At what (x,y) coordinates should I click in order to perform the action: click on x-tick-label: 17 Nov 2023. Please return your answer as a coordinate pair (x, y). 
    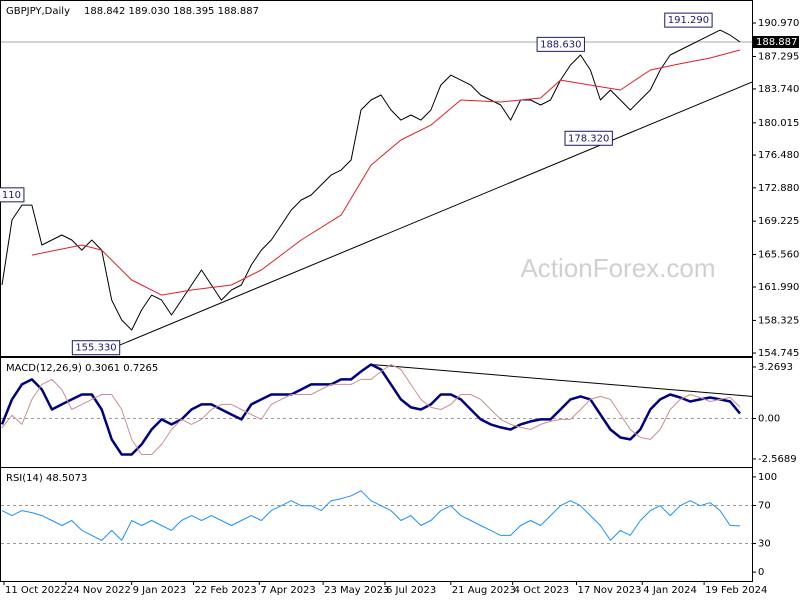
    Looking at the image, I should click on (609, 590).